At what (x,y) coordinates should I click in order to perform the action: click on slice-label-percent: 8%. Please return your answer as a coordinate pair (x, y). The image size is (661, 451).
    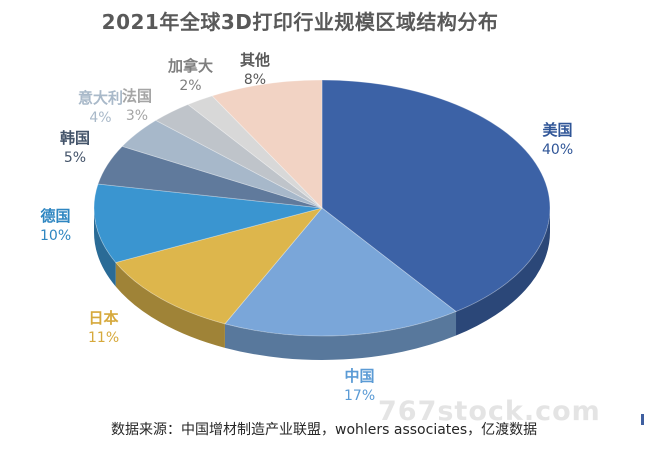
    Looking at the image, I should click on (255, 80).